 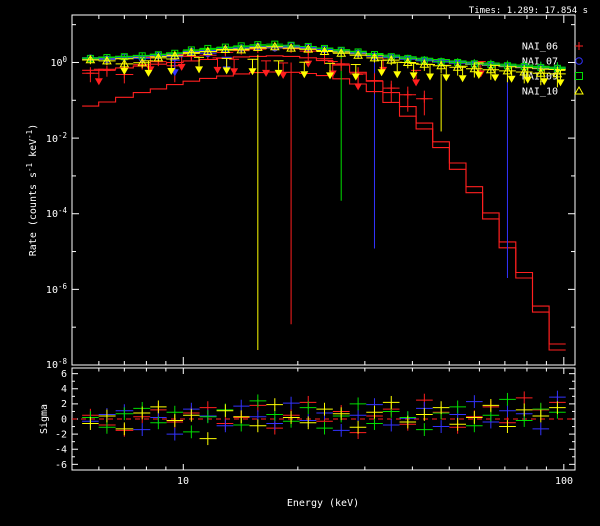 I want to click on legend-label-nai07: NAI_07, so click(x=540, y=62).